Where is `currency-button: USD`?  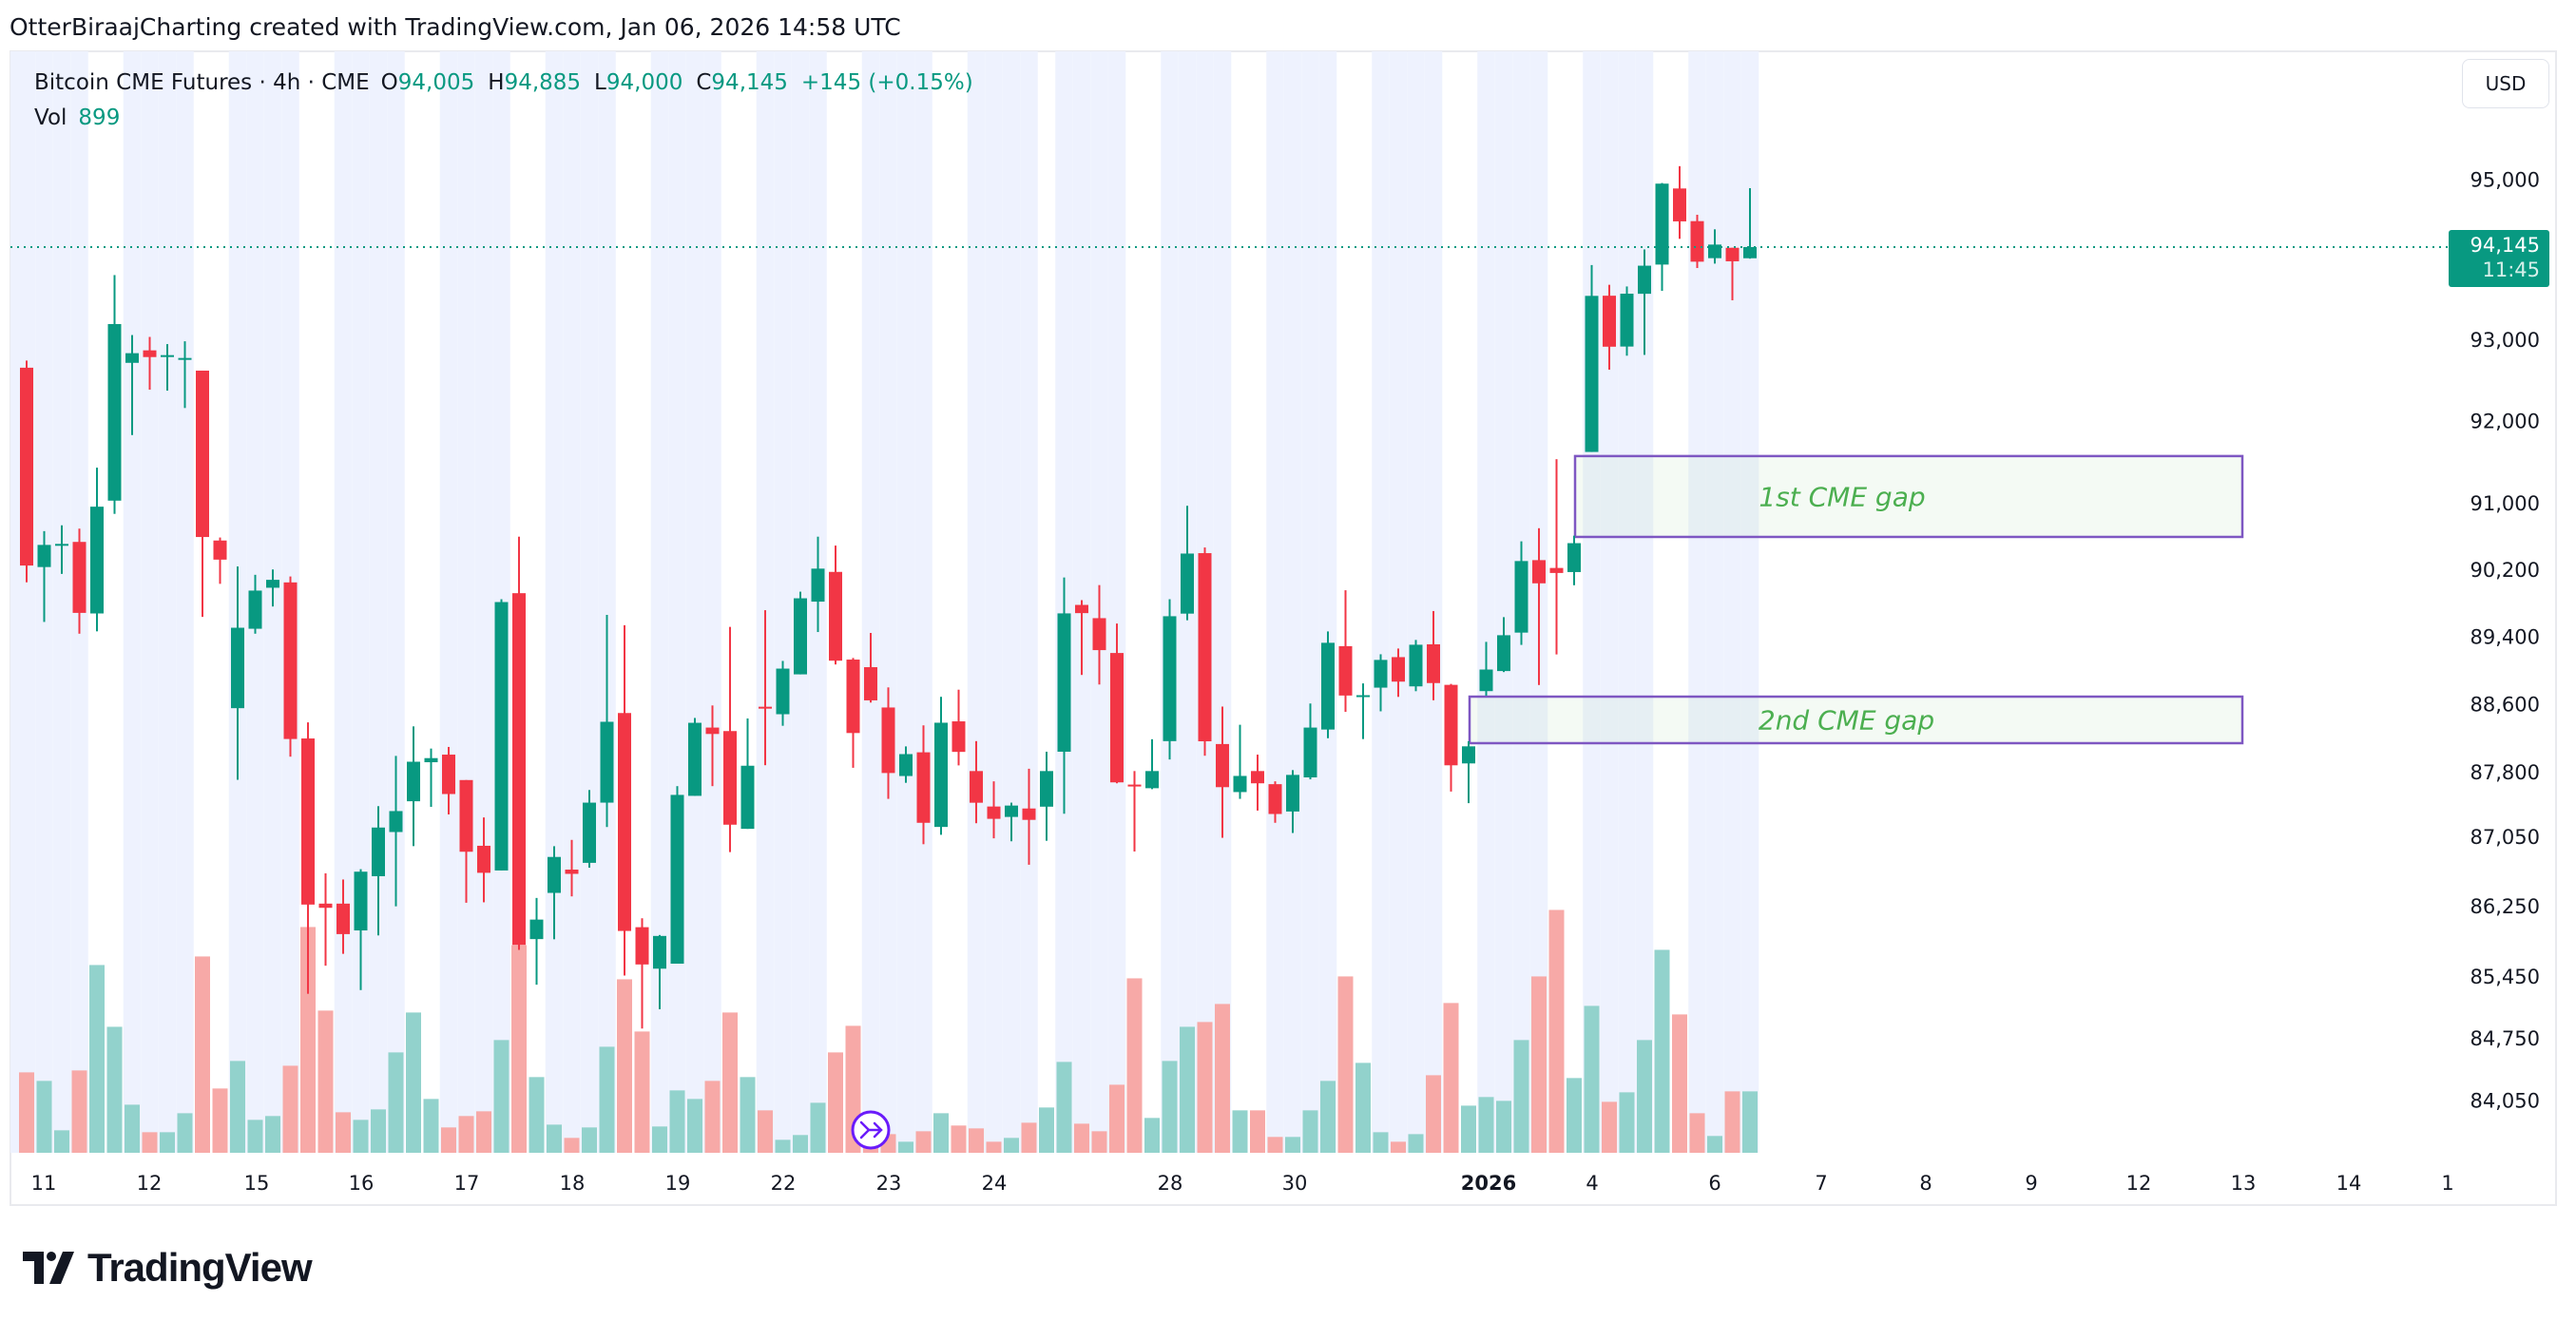
currency-button: USD is located at coordinates (2505, 83).